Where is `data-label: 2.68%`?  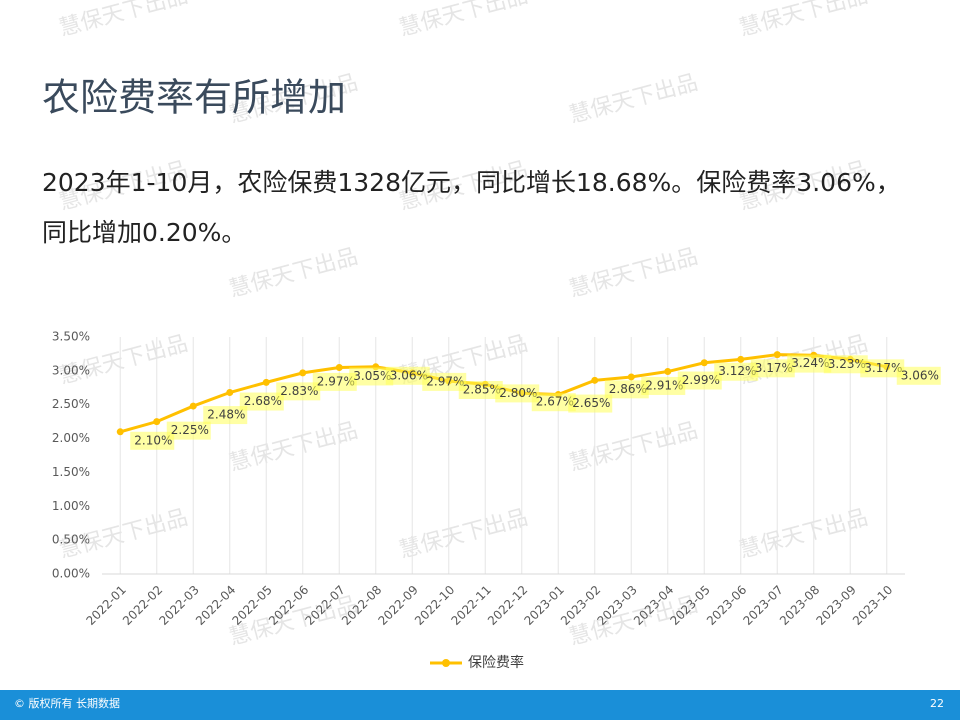 data-label: 2.68% is located at coordinates (263, 401).